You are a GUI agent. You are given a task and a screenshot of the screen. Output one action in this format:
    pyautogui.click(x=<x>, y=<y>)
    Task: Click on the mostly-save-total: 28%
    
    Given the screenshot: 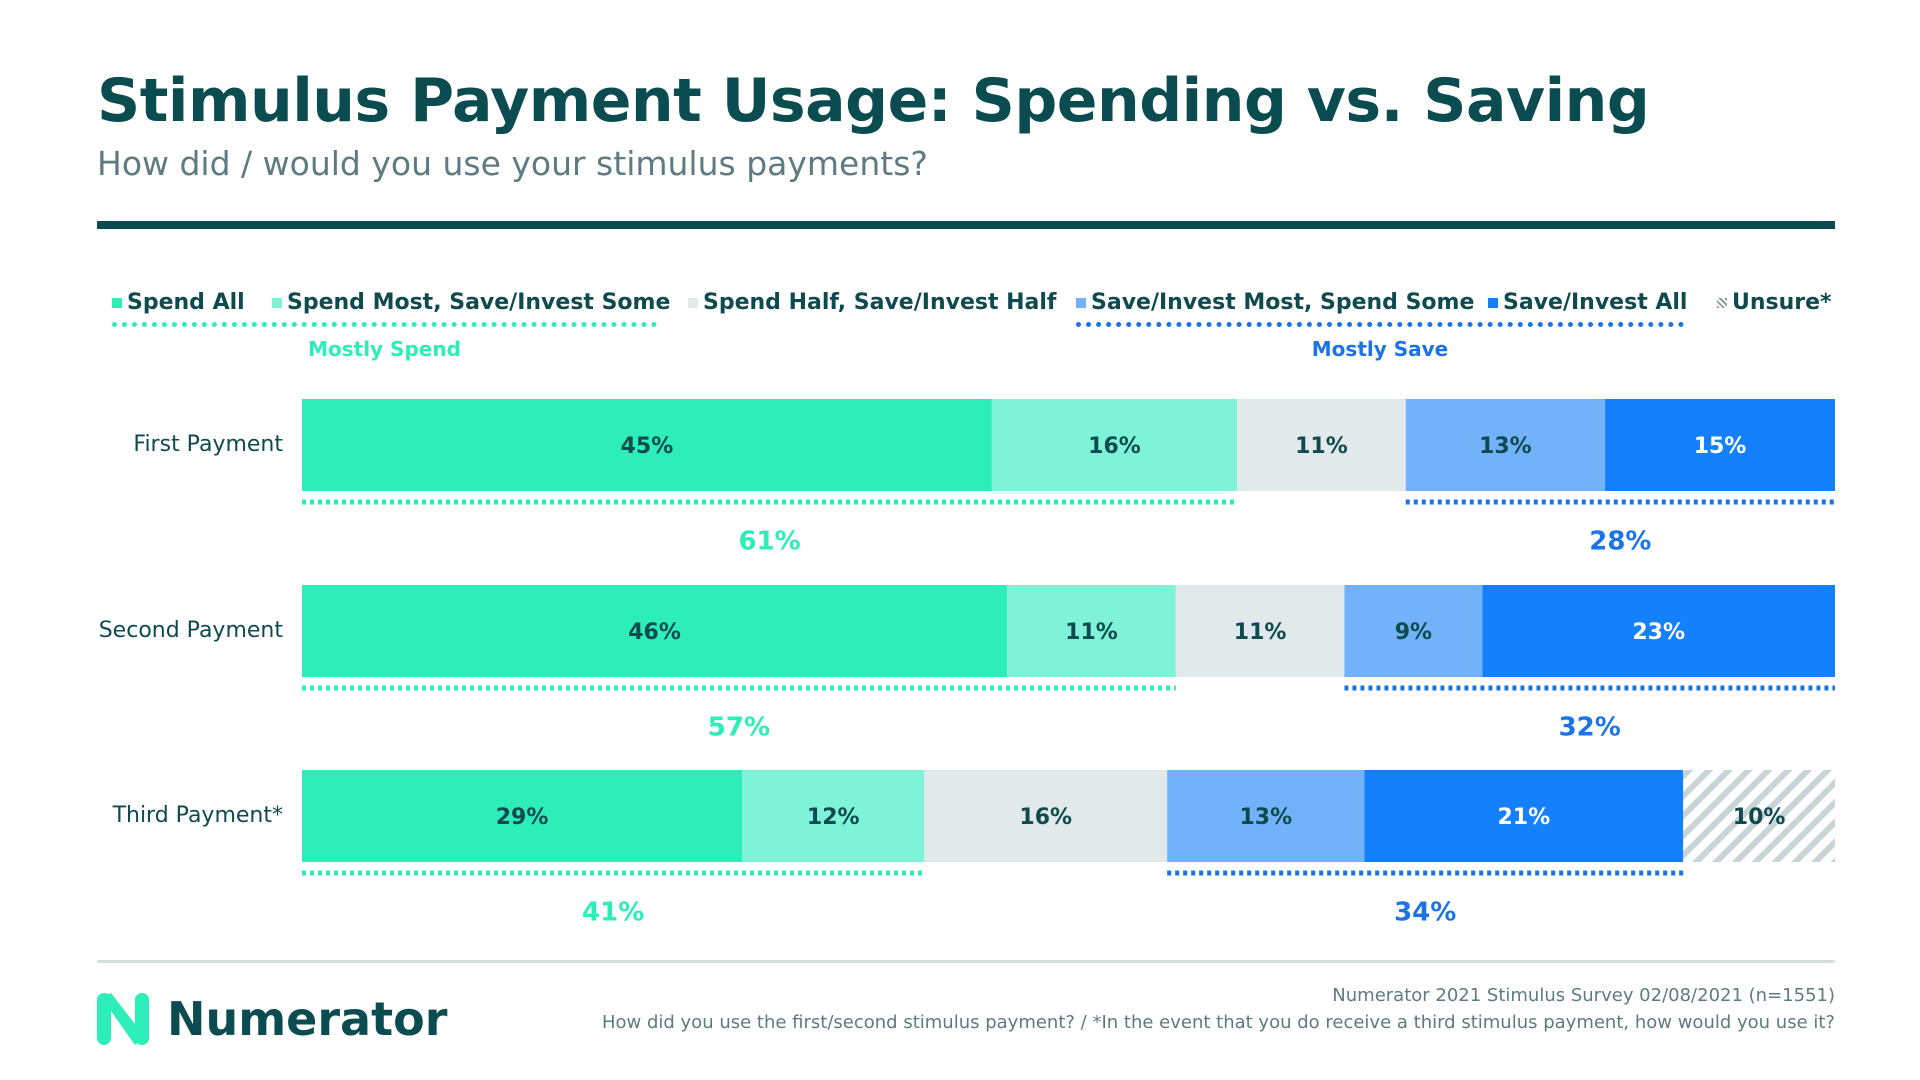 What is the action you would take?
    pyautogui.click(x=1620, y=542)
    